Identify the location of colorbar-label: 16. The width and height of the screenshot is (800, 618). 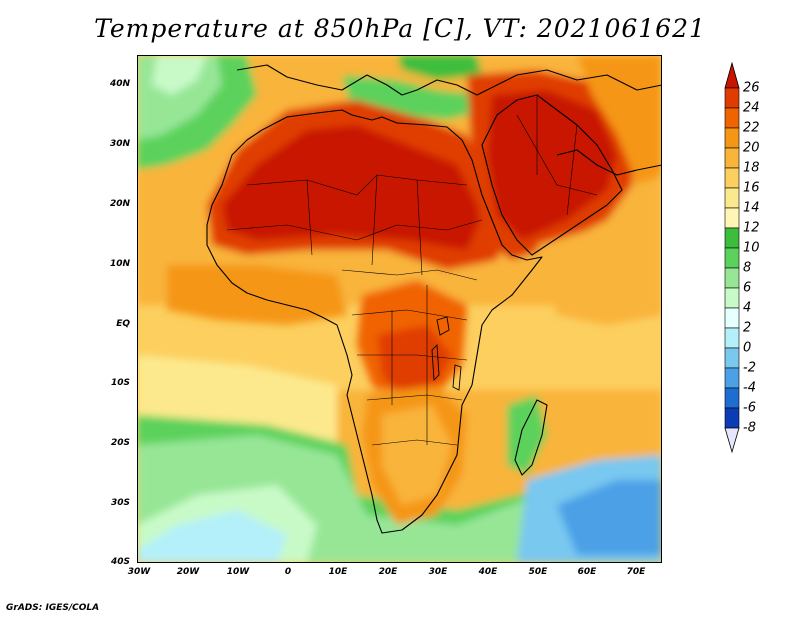
(751, 188).